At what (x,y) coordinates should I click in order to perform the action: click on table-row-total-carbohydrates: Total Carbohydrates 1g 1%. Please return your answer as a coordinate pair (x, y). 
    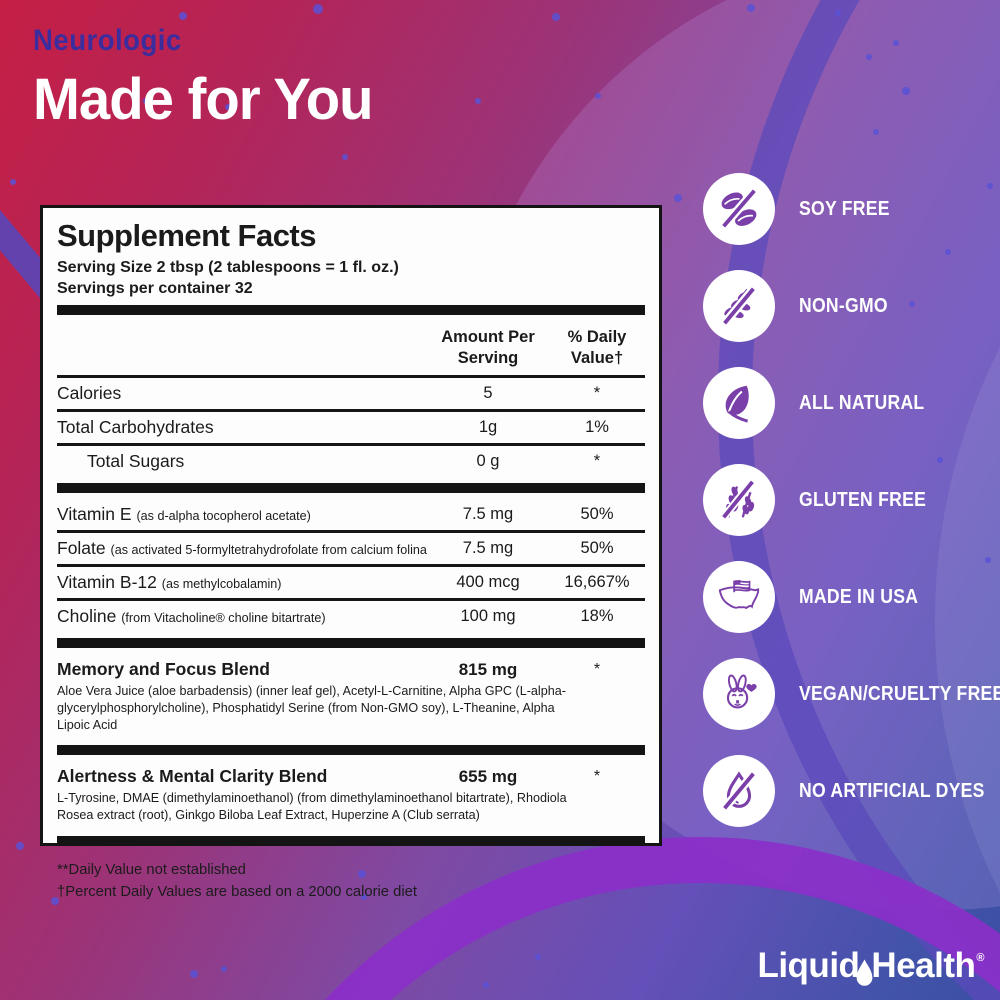
    Looking at the image, I should click on (351, 427).